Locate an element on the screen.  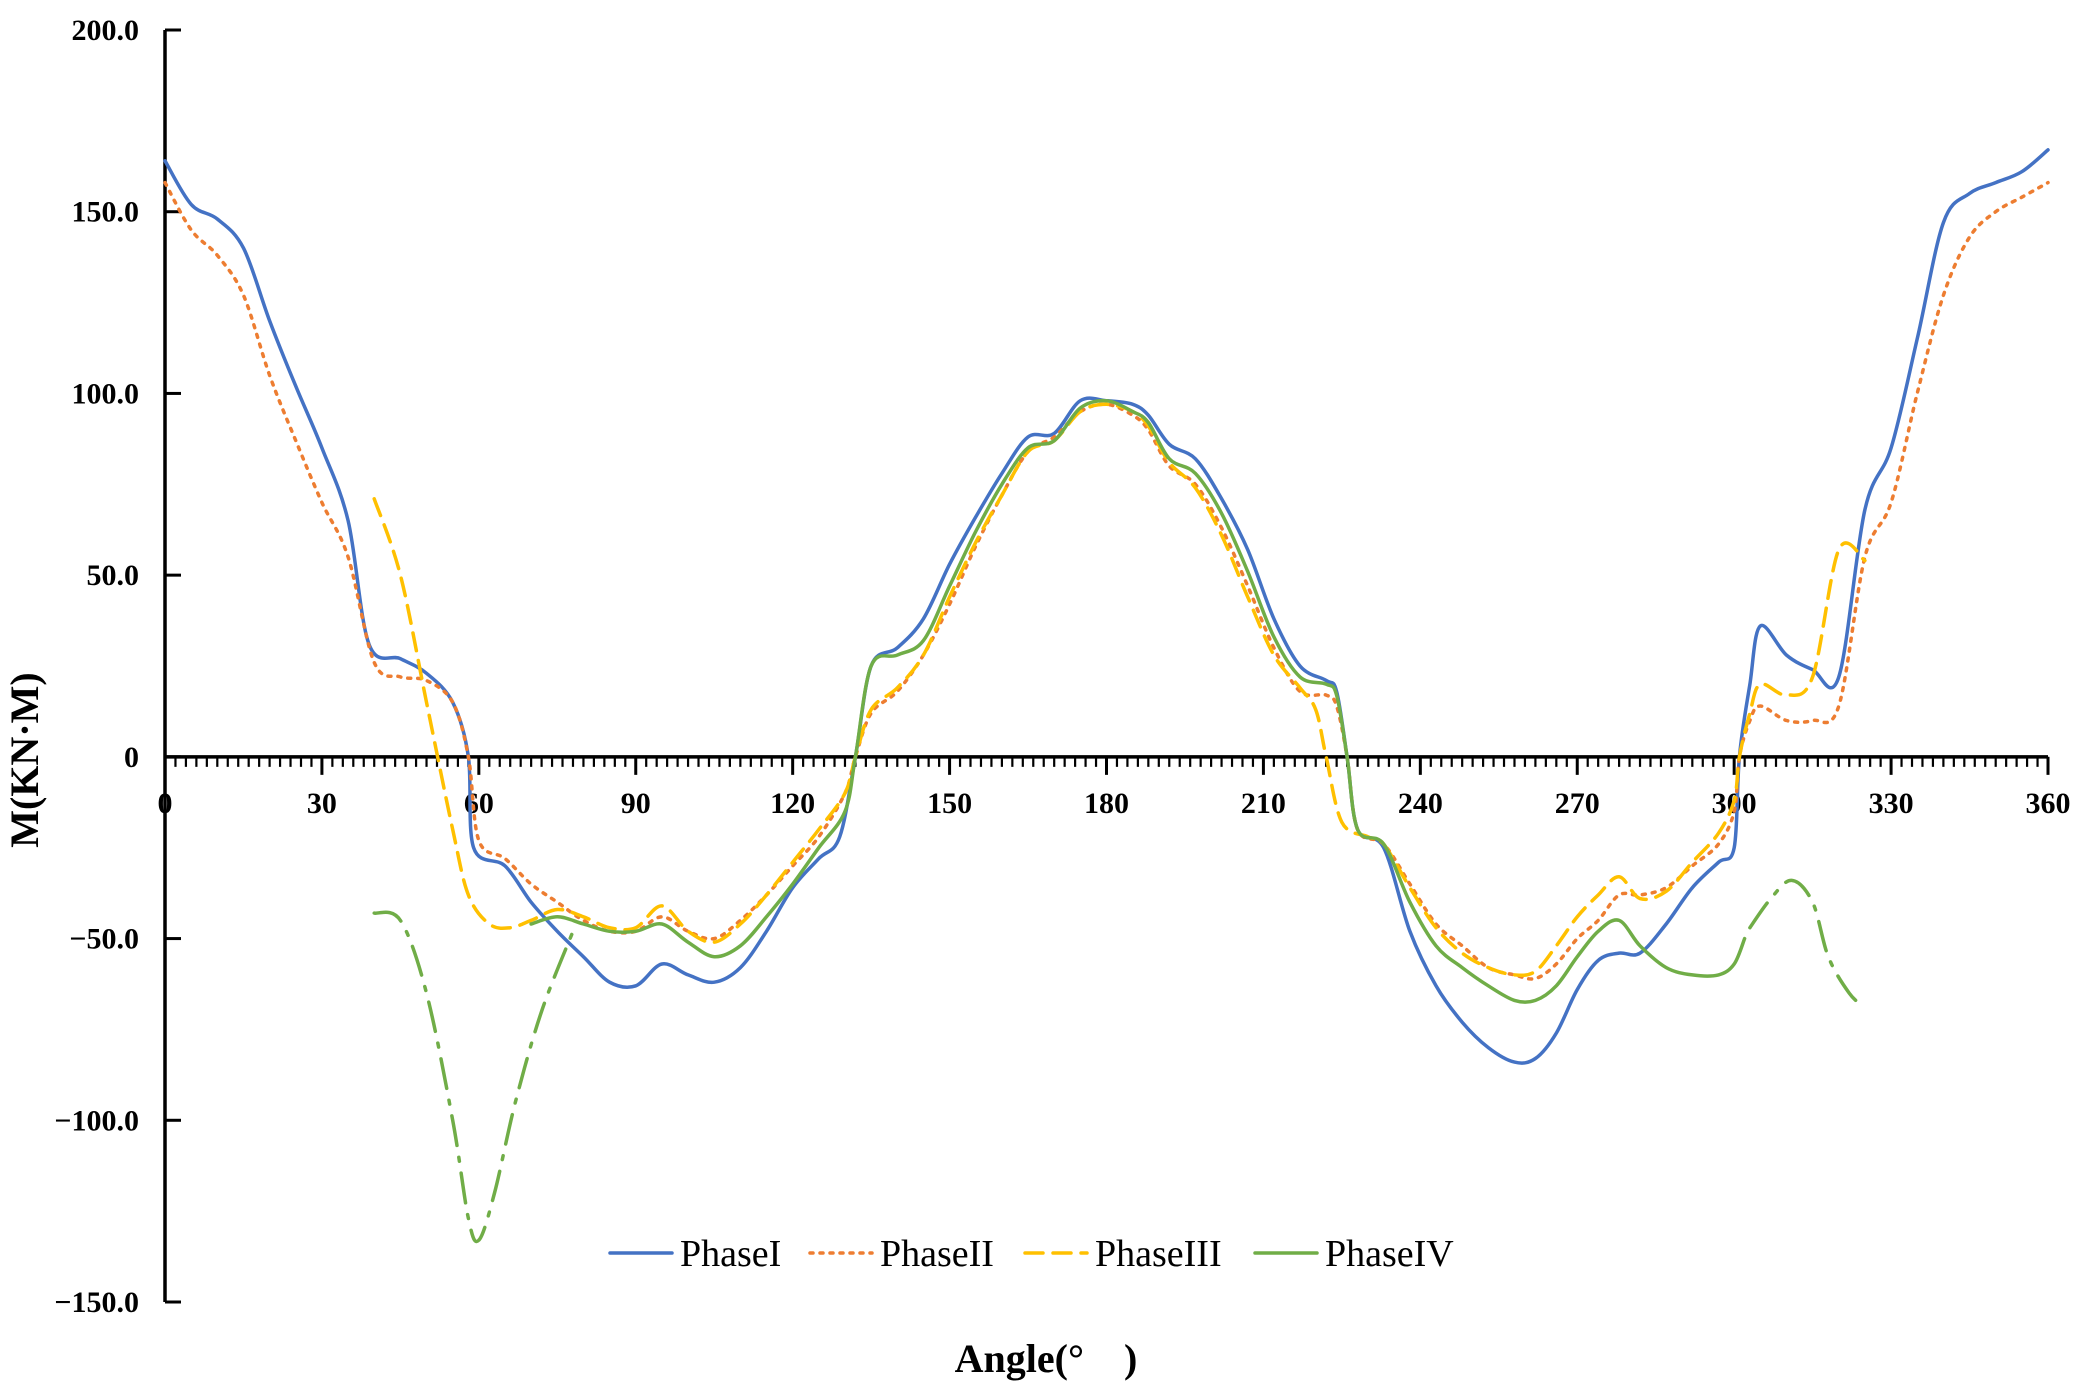
x-tick-label: 330 is located at coordinates (1891, 803).